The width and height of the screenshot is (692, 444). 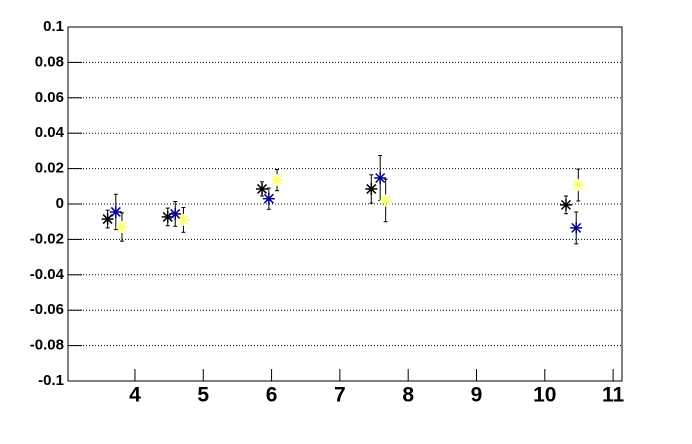 I want to click on y-tick-label: 0.04, so click(x=50, y=132).